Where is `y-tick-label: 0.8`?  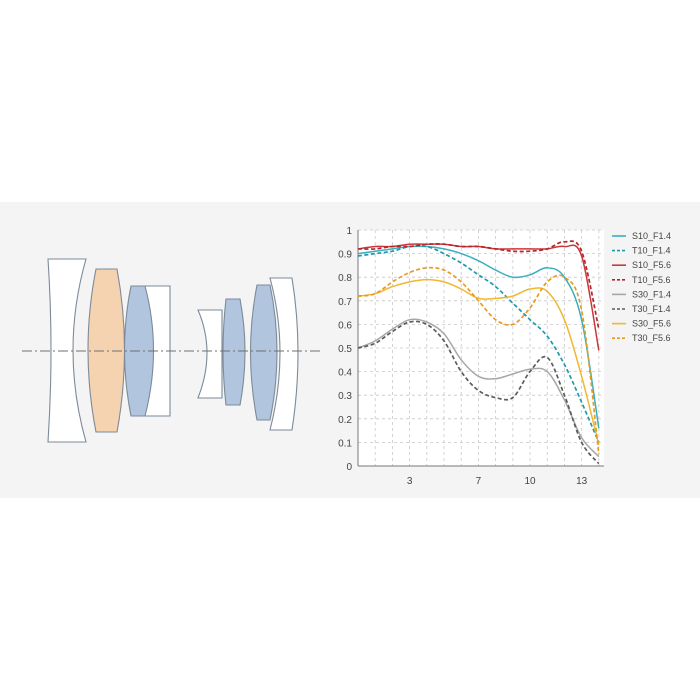
y-tick-label: 0.8 is located at coordinates (345, 278).